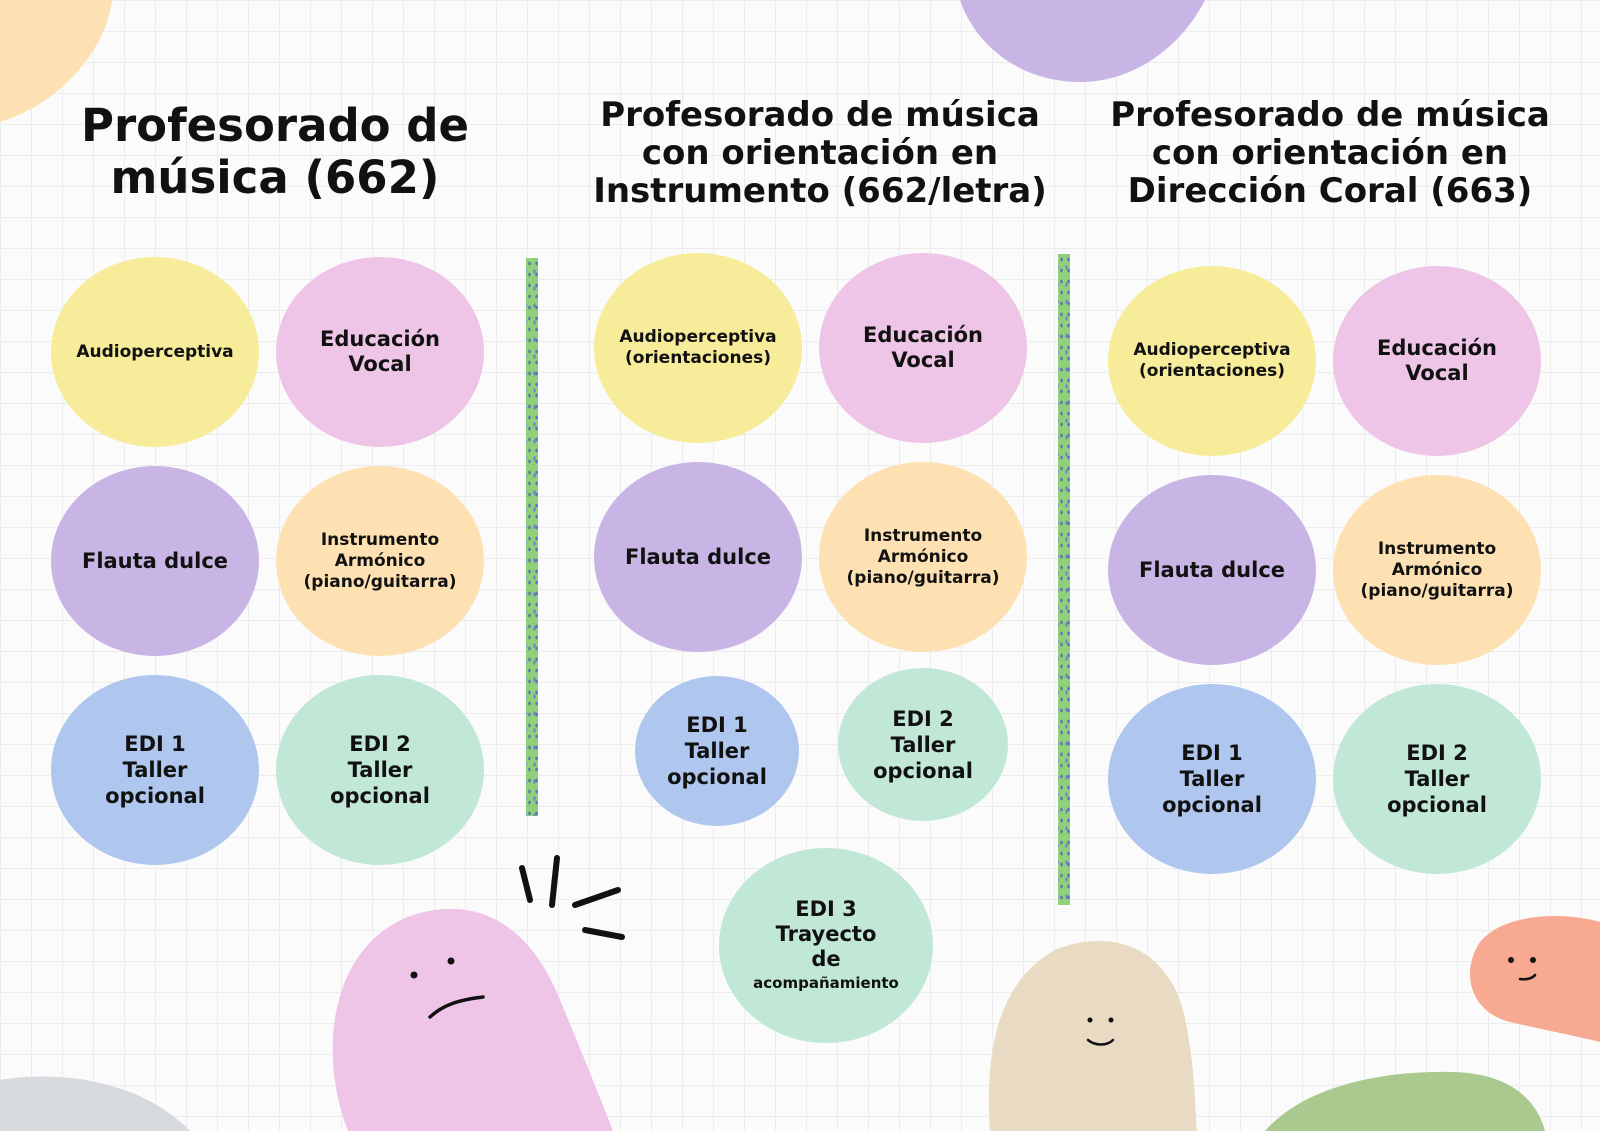 The height and width of the screenshot is (1131, 1600). I want to click on purple-blob, so click(1082, 41).